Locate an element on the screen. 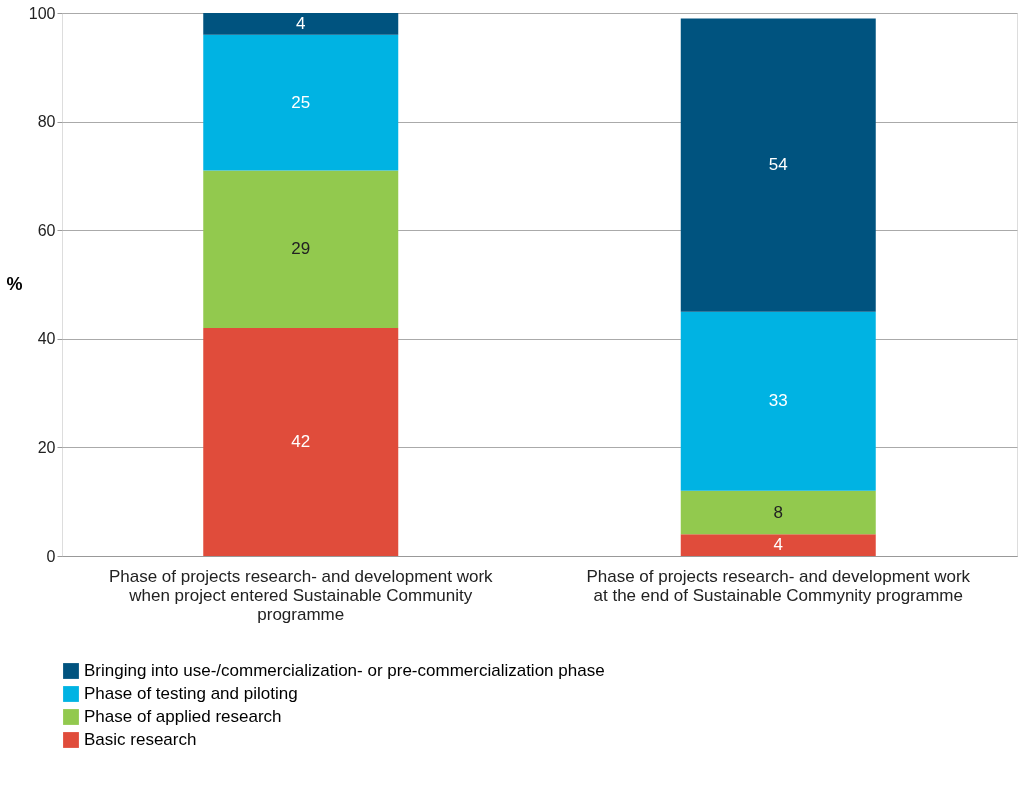 The image size is (1033, 812). y-tick-label: 100 is located at coordinates (42, 13).